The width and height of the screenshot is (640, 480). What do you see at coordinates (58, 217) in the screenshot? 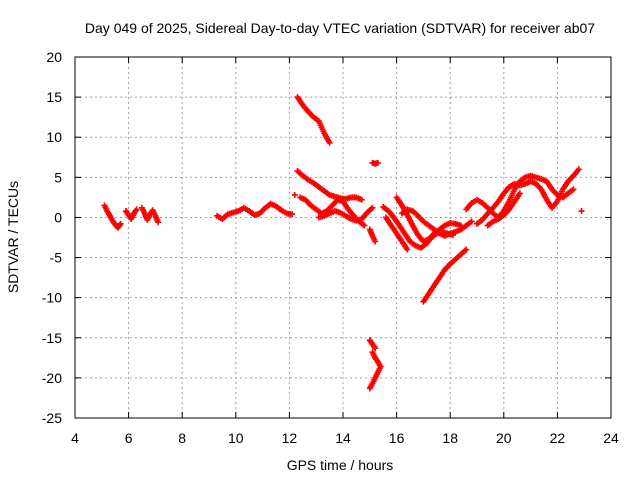
I see `y-tick-label: 0` at bounding box center [58, 217].